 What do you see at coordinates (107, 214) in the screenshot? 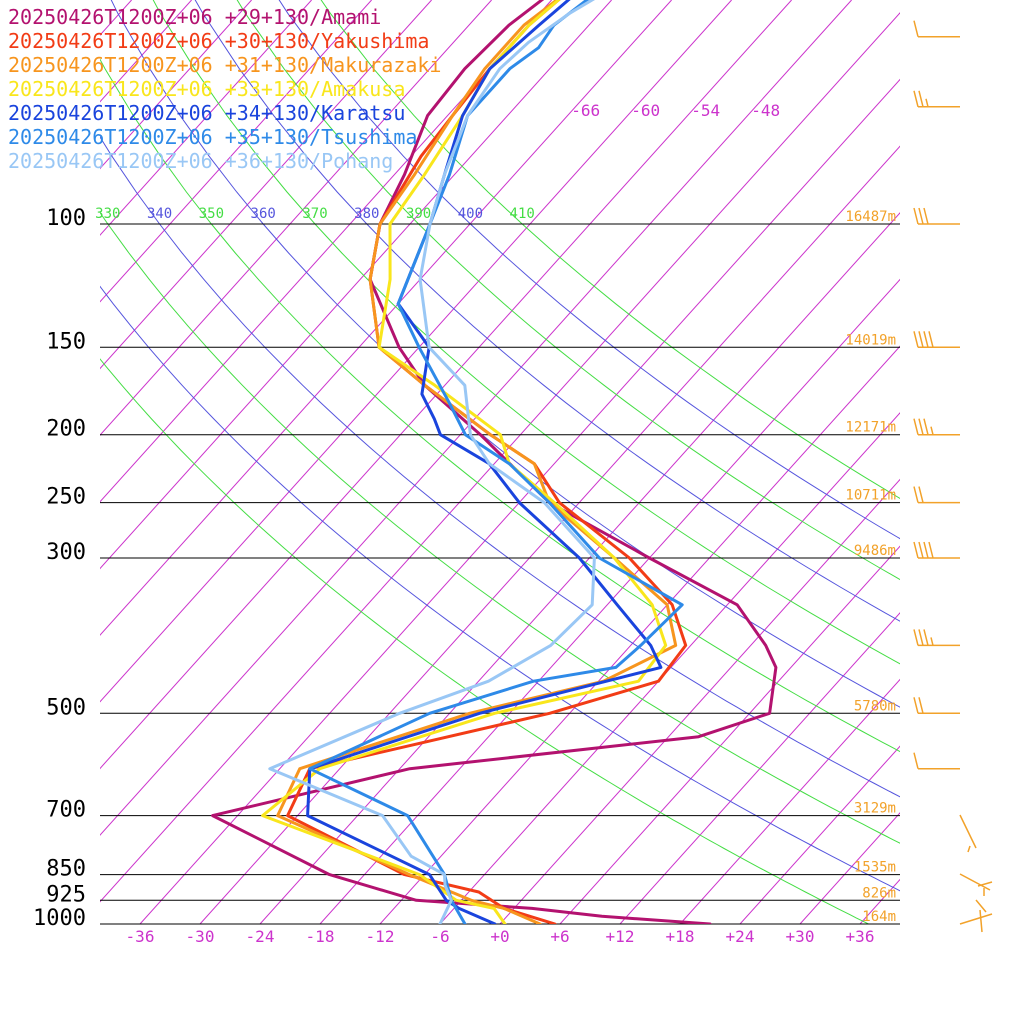
I see `theta-label: 330` at bounding box center [107, 214].